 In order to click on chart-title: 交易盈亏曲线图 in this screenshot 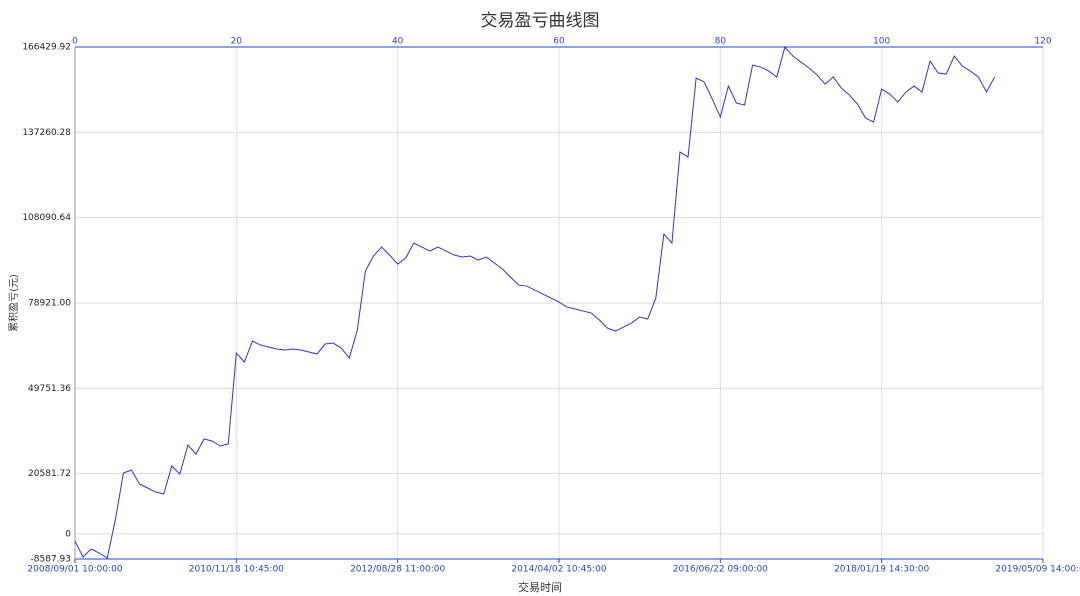, I will do `click(540, 21)`.